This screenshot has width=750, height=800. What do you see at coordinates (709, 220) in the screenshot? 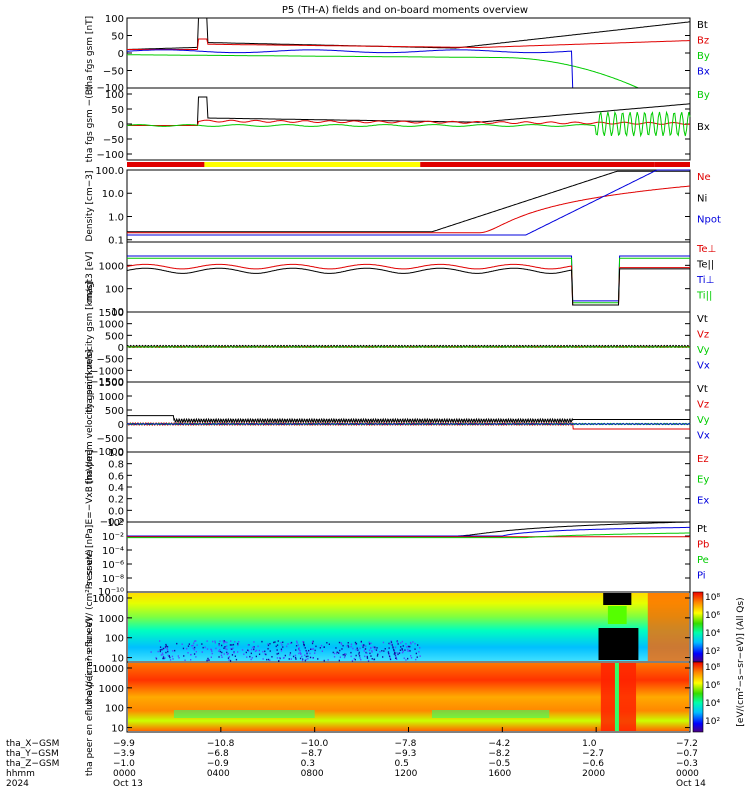
I see `legend-density: Npot` at bounding box center [709, 220].